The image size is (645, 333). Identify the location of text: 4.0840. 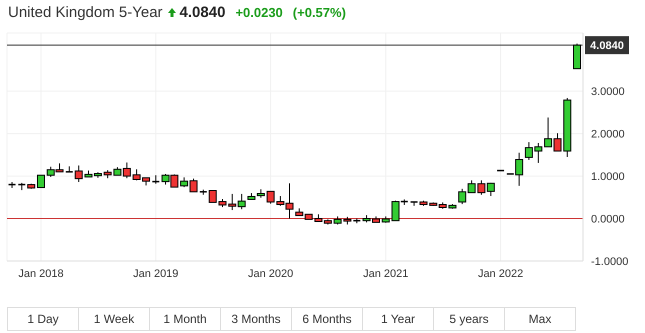
(203, 12).